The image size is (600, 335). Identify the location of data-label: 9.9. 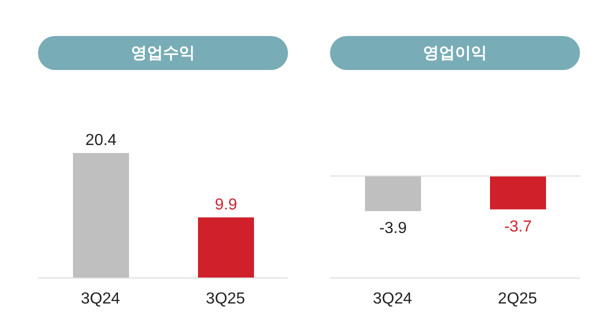
(226, 205).